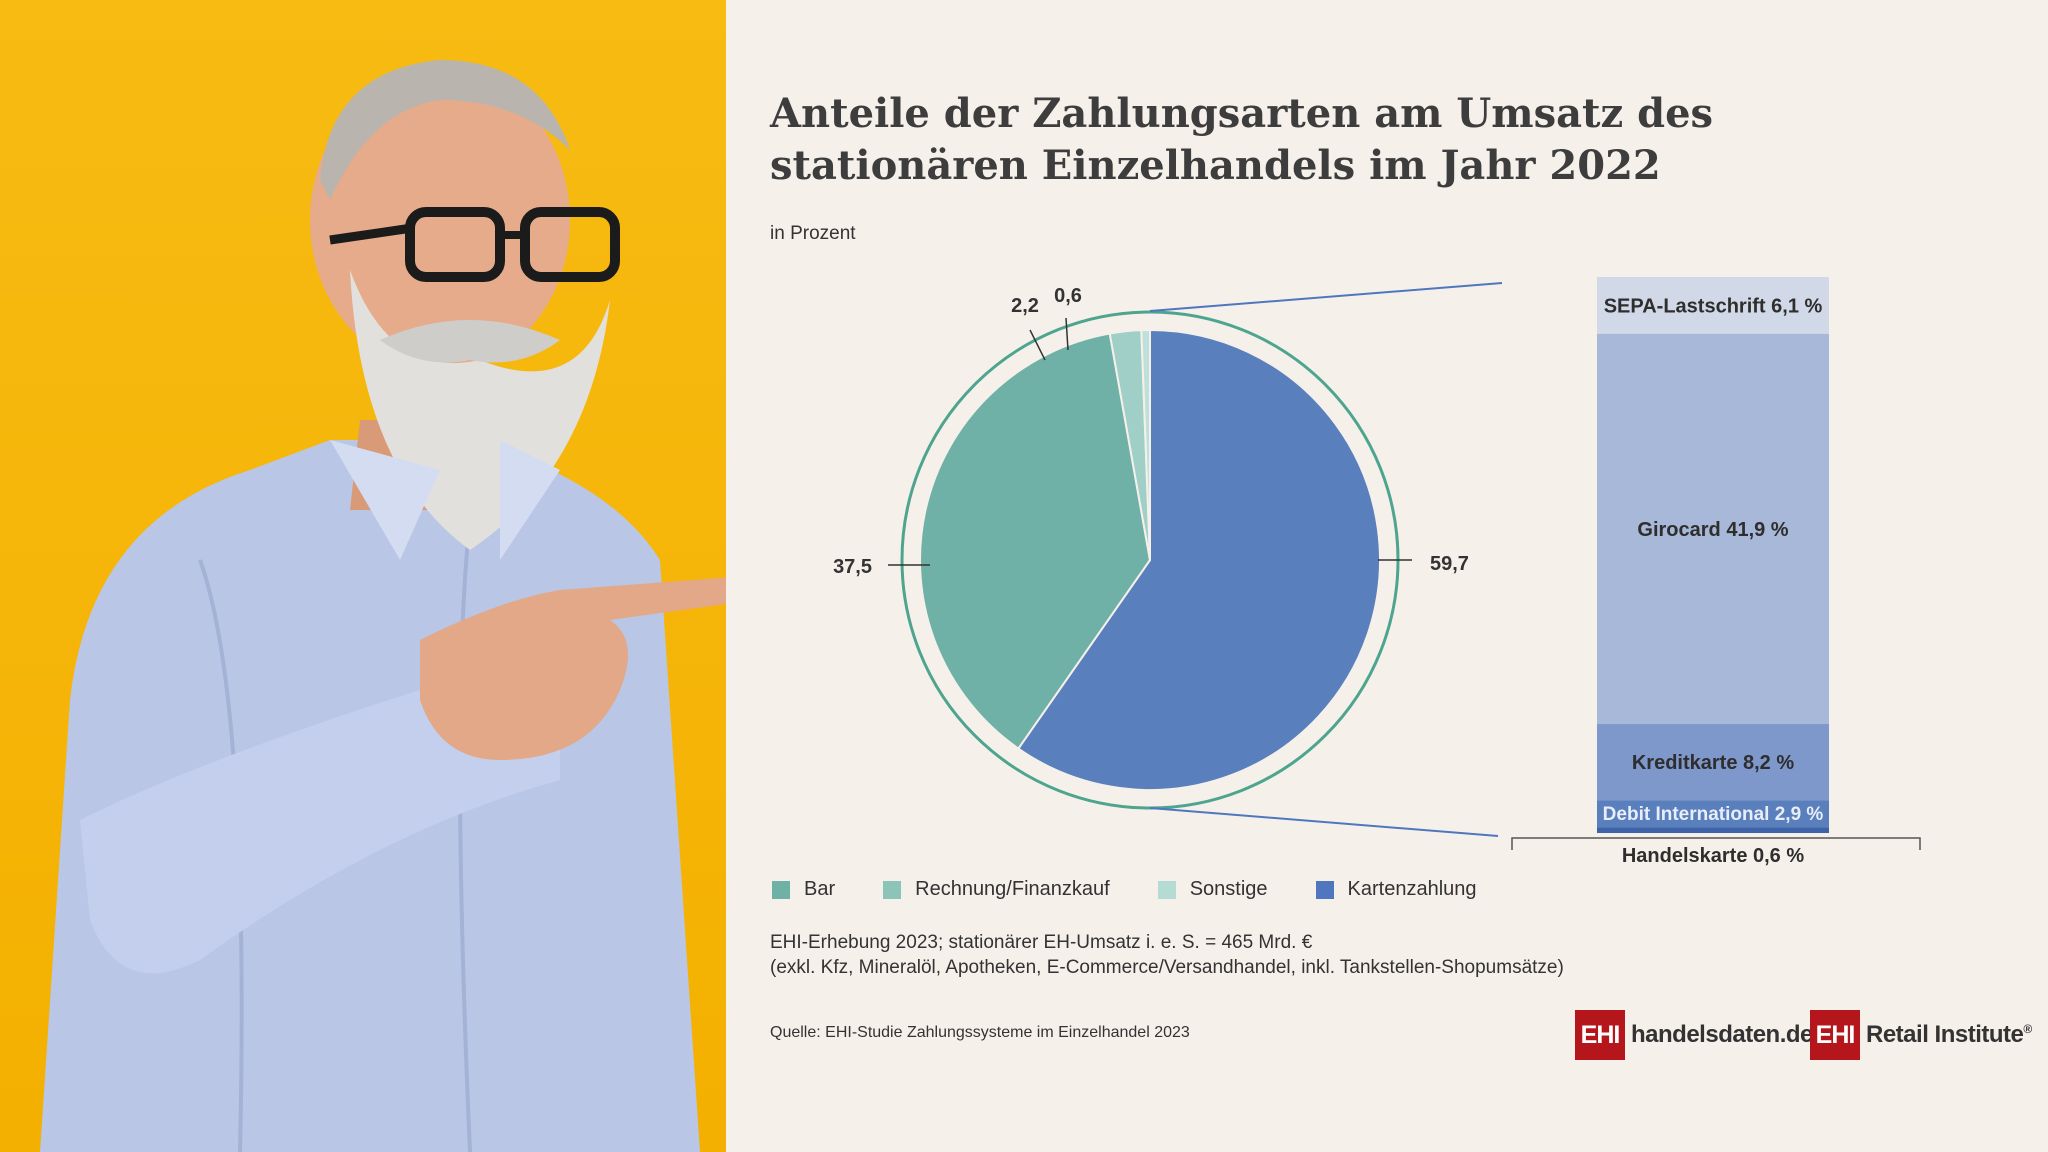 The width and height of the screenshot is (2048, 1152). Describe the element at coordinates (2027, 1029) in the screenshot. I see `registered-mark: ®` at that location.